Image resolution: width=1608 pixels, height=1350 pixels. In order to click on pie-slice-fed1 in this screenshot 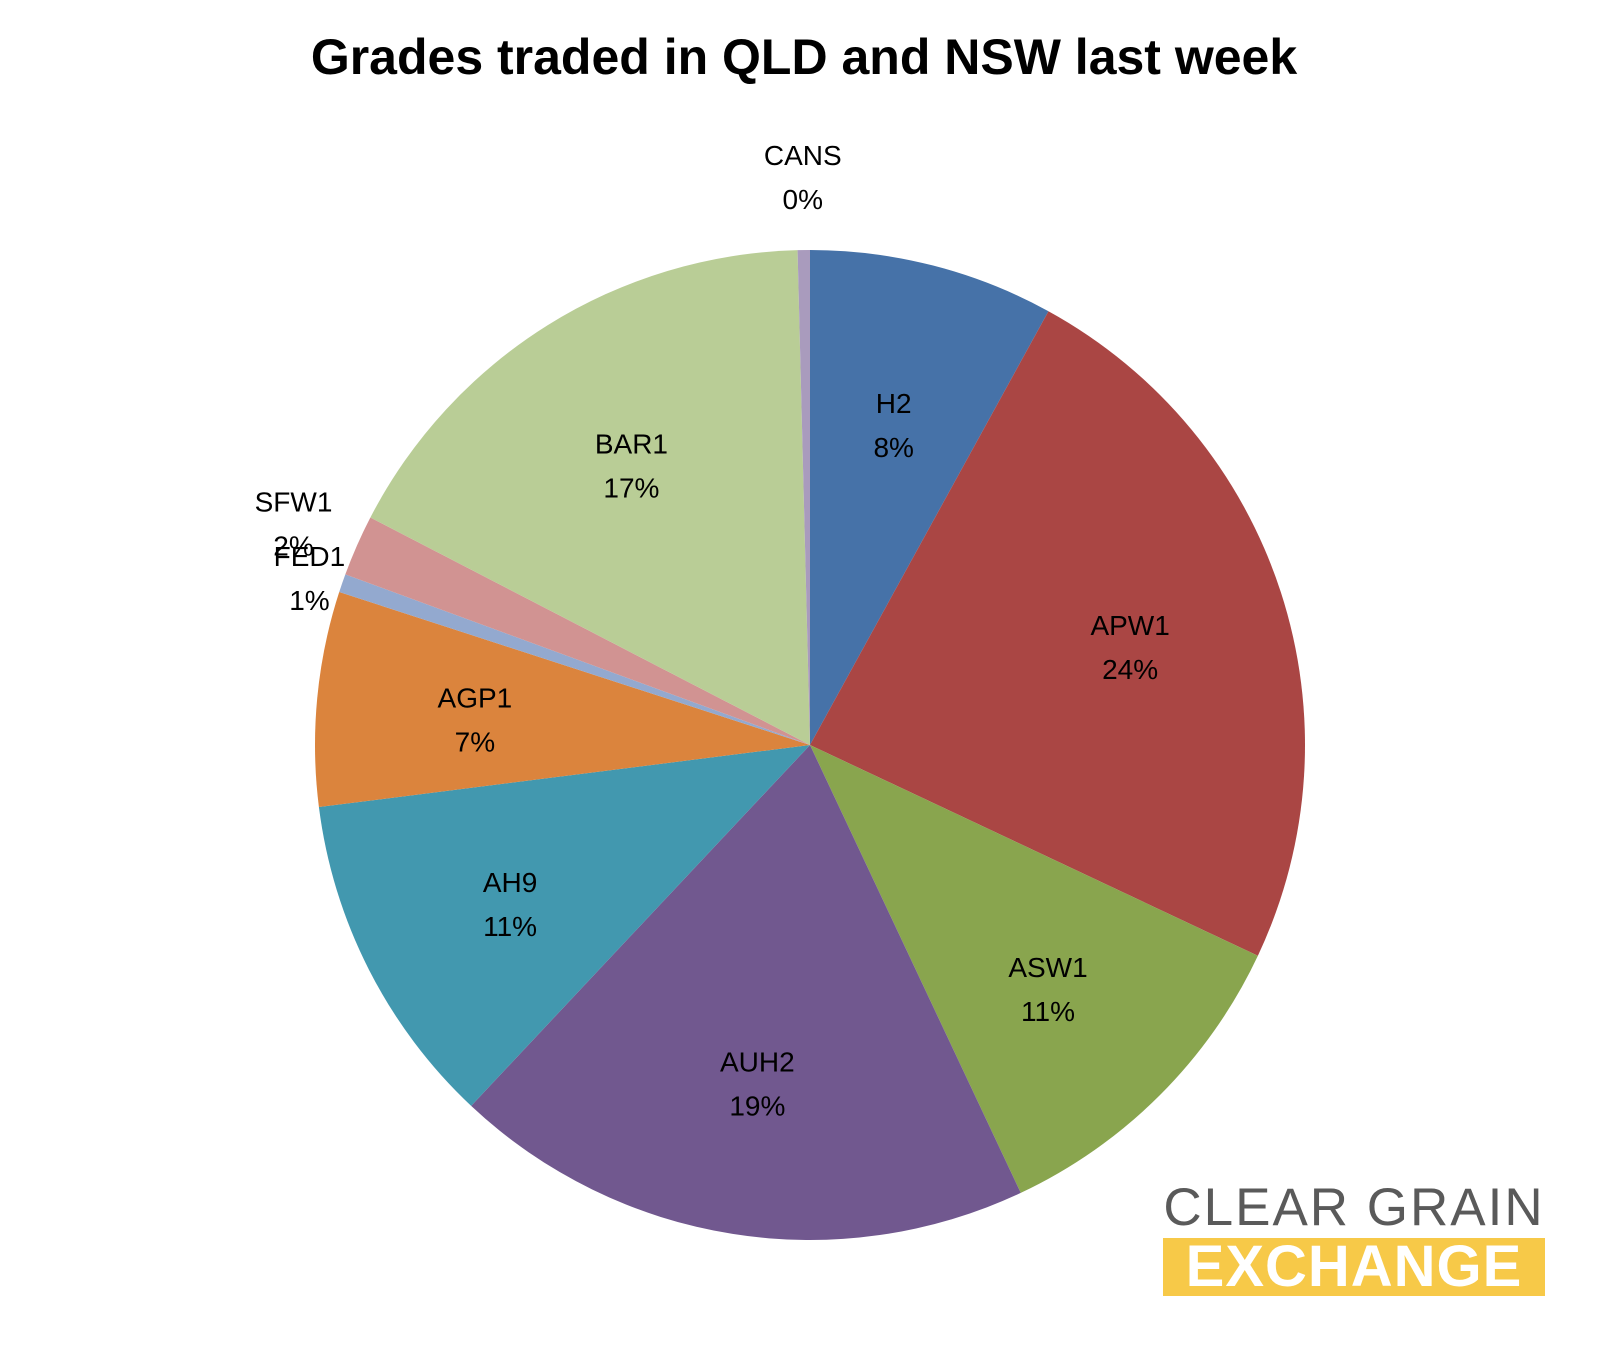, I will do `click(574, 659)`.